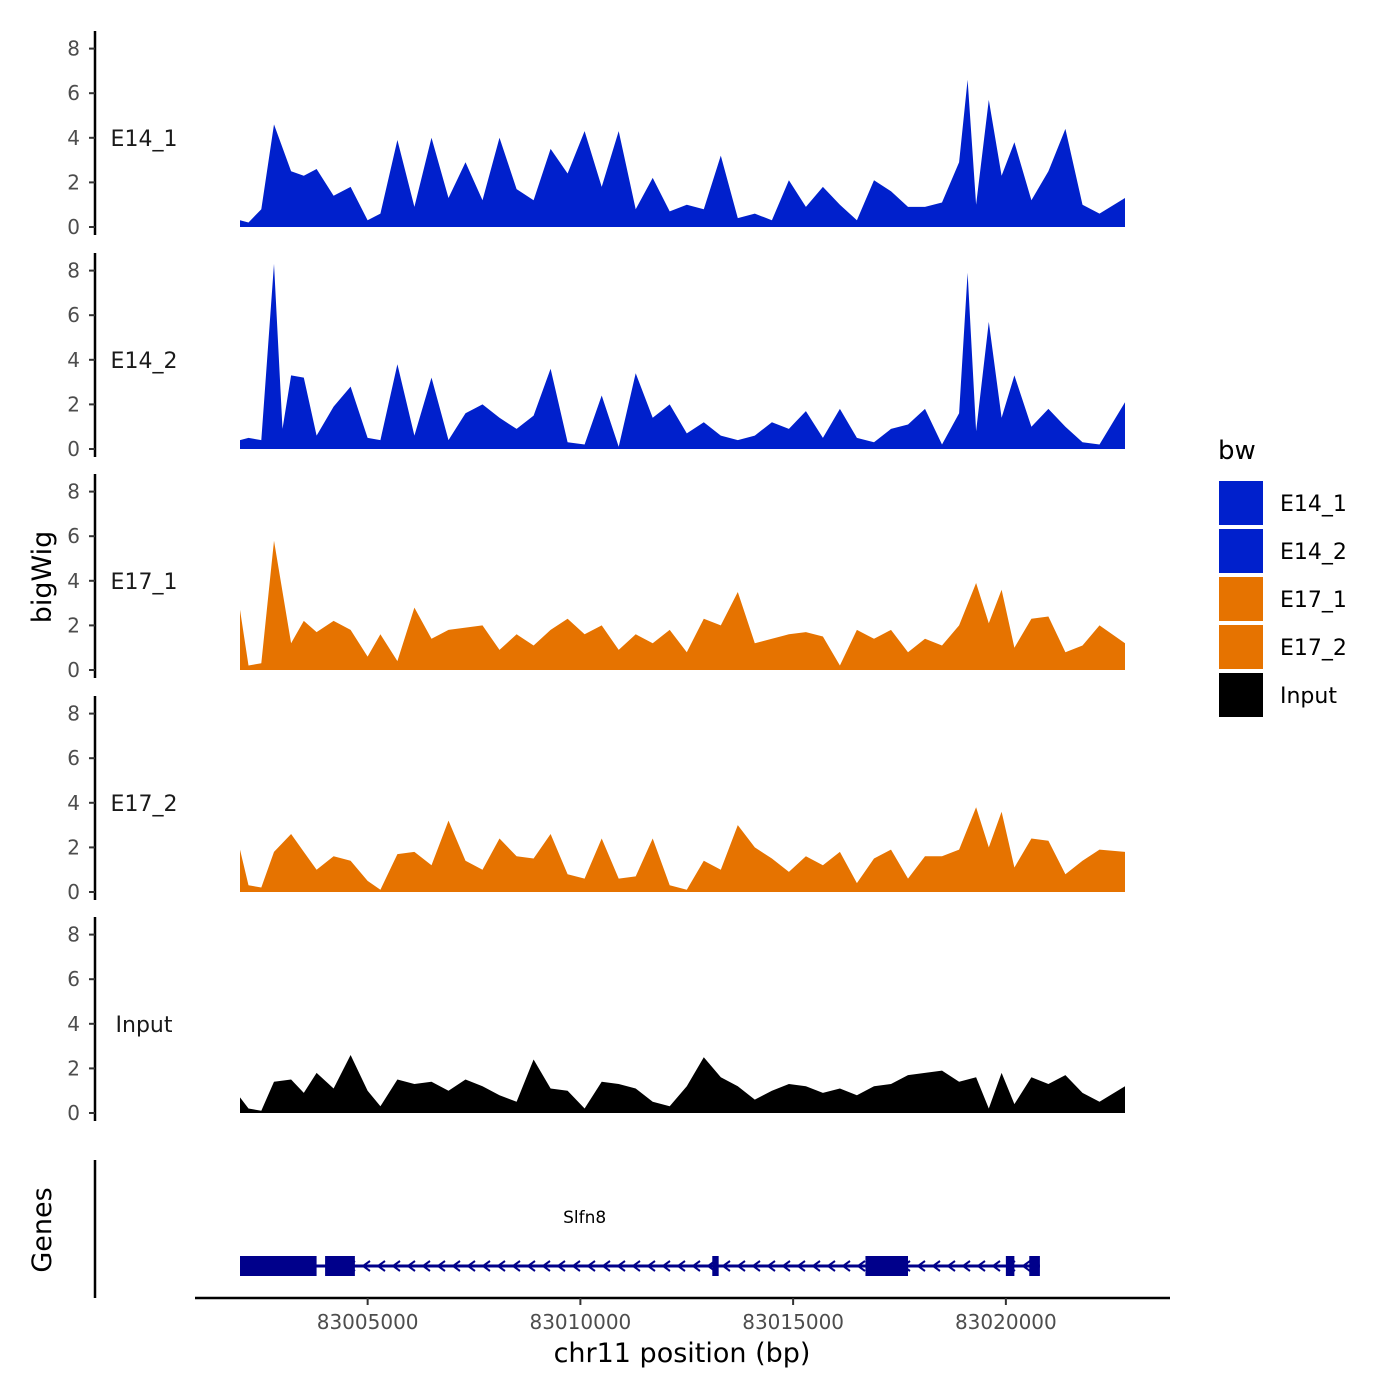 Image resolution: width=1400 pixels, height=1400 pixels. Describe the element at coordinates (1006, 1322) in the screenshot. I see `x-tick-label: 83020000` at that location.